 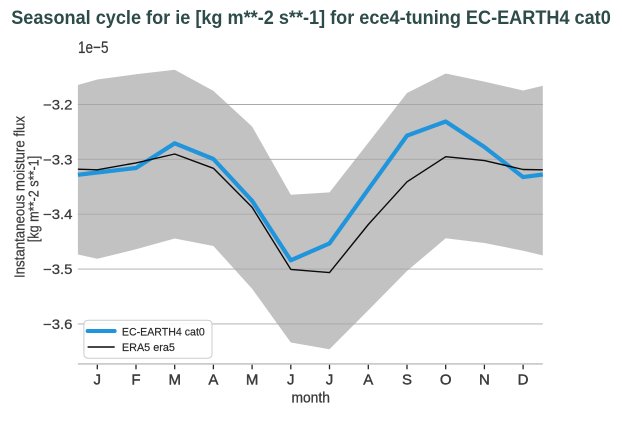 What do you see at coordinates (93, 47) in the screenshot?
I see `svg-text: 1e−5` at bounding box center [93, 47].